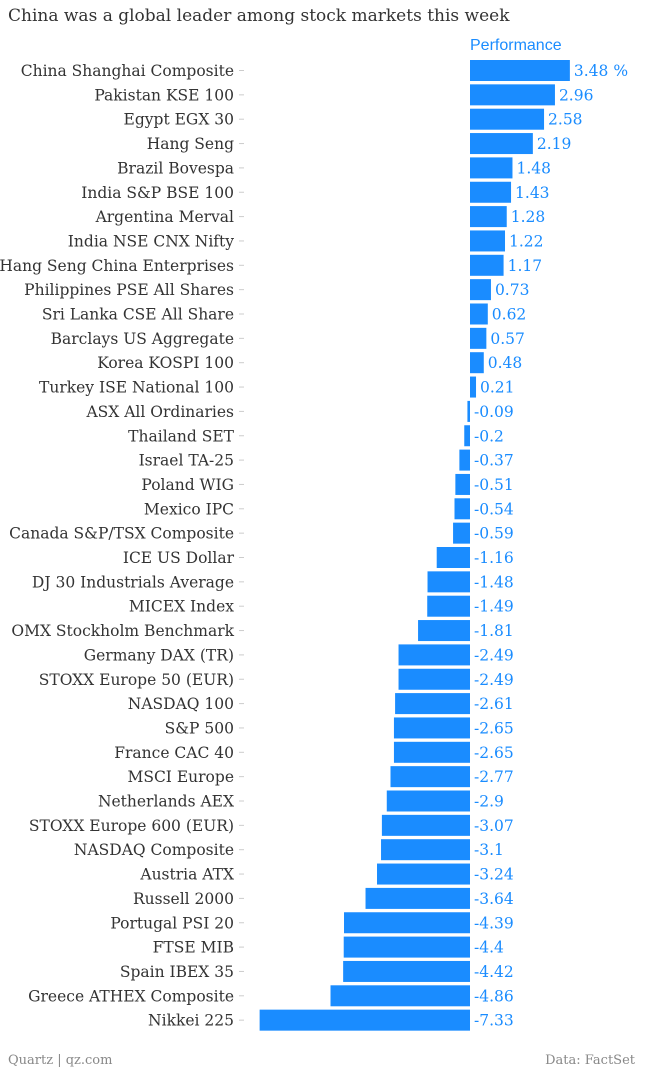 This screenshot has height=1072, width=645. What do you see at coordinates (191, 1021) in the screenshot?
I see `category-label: Nikkei 225` at bounding box center [191, 1021].